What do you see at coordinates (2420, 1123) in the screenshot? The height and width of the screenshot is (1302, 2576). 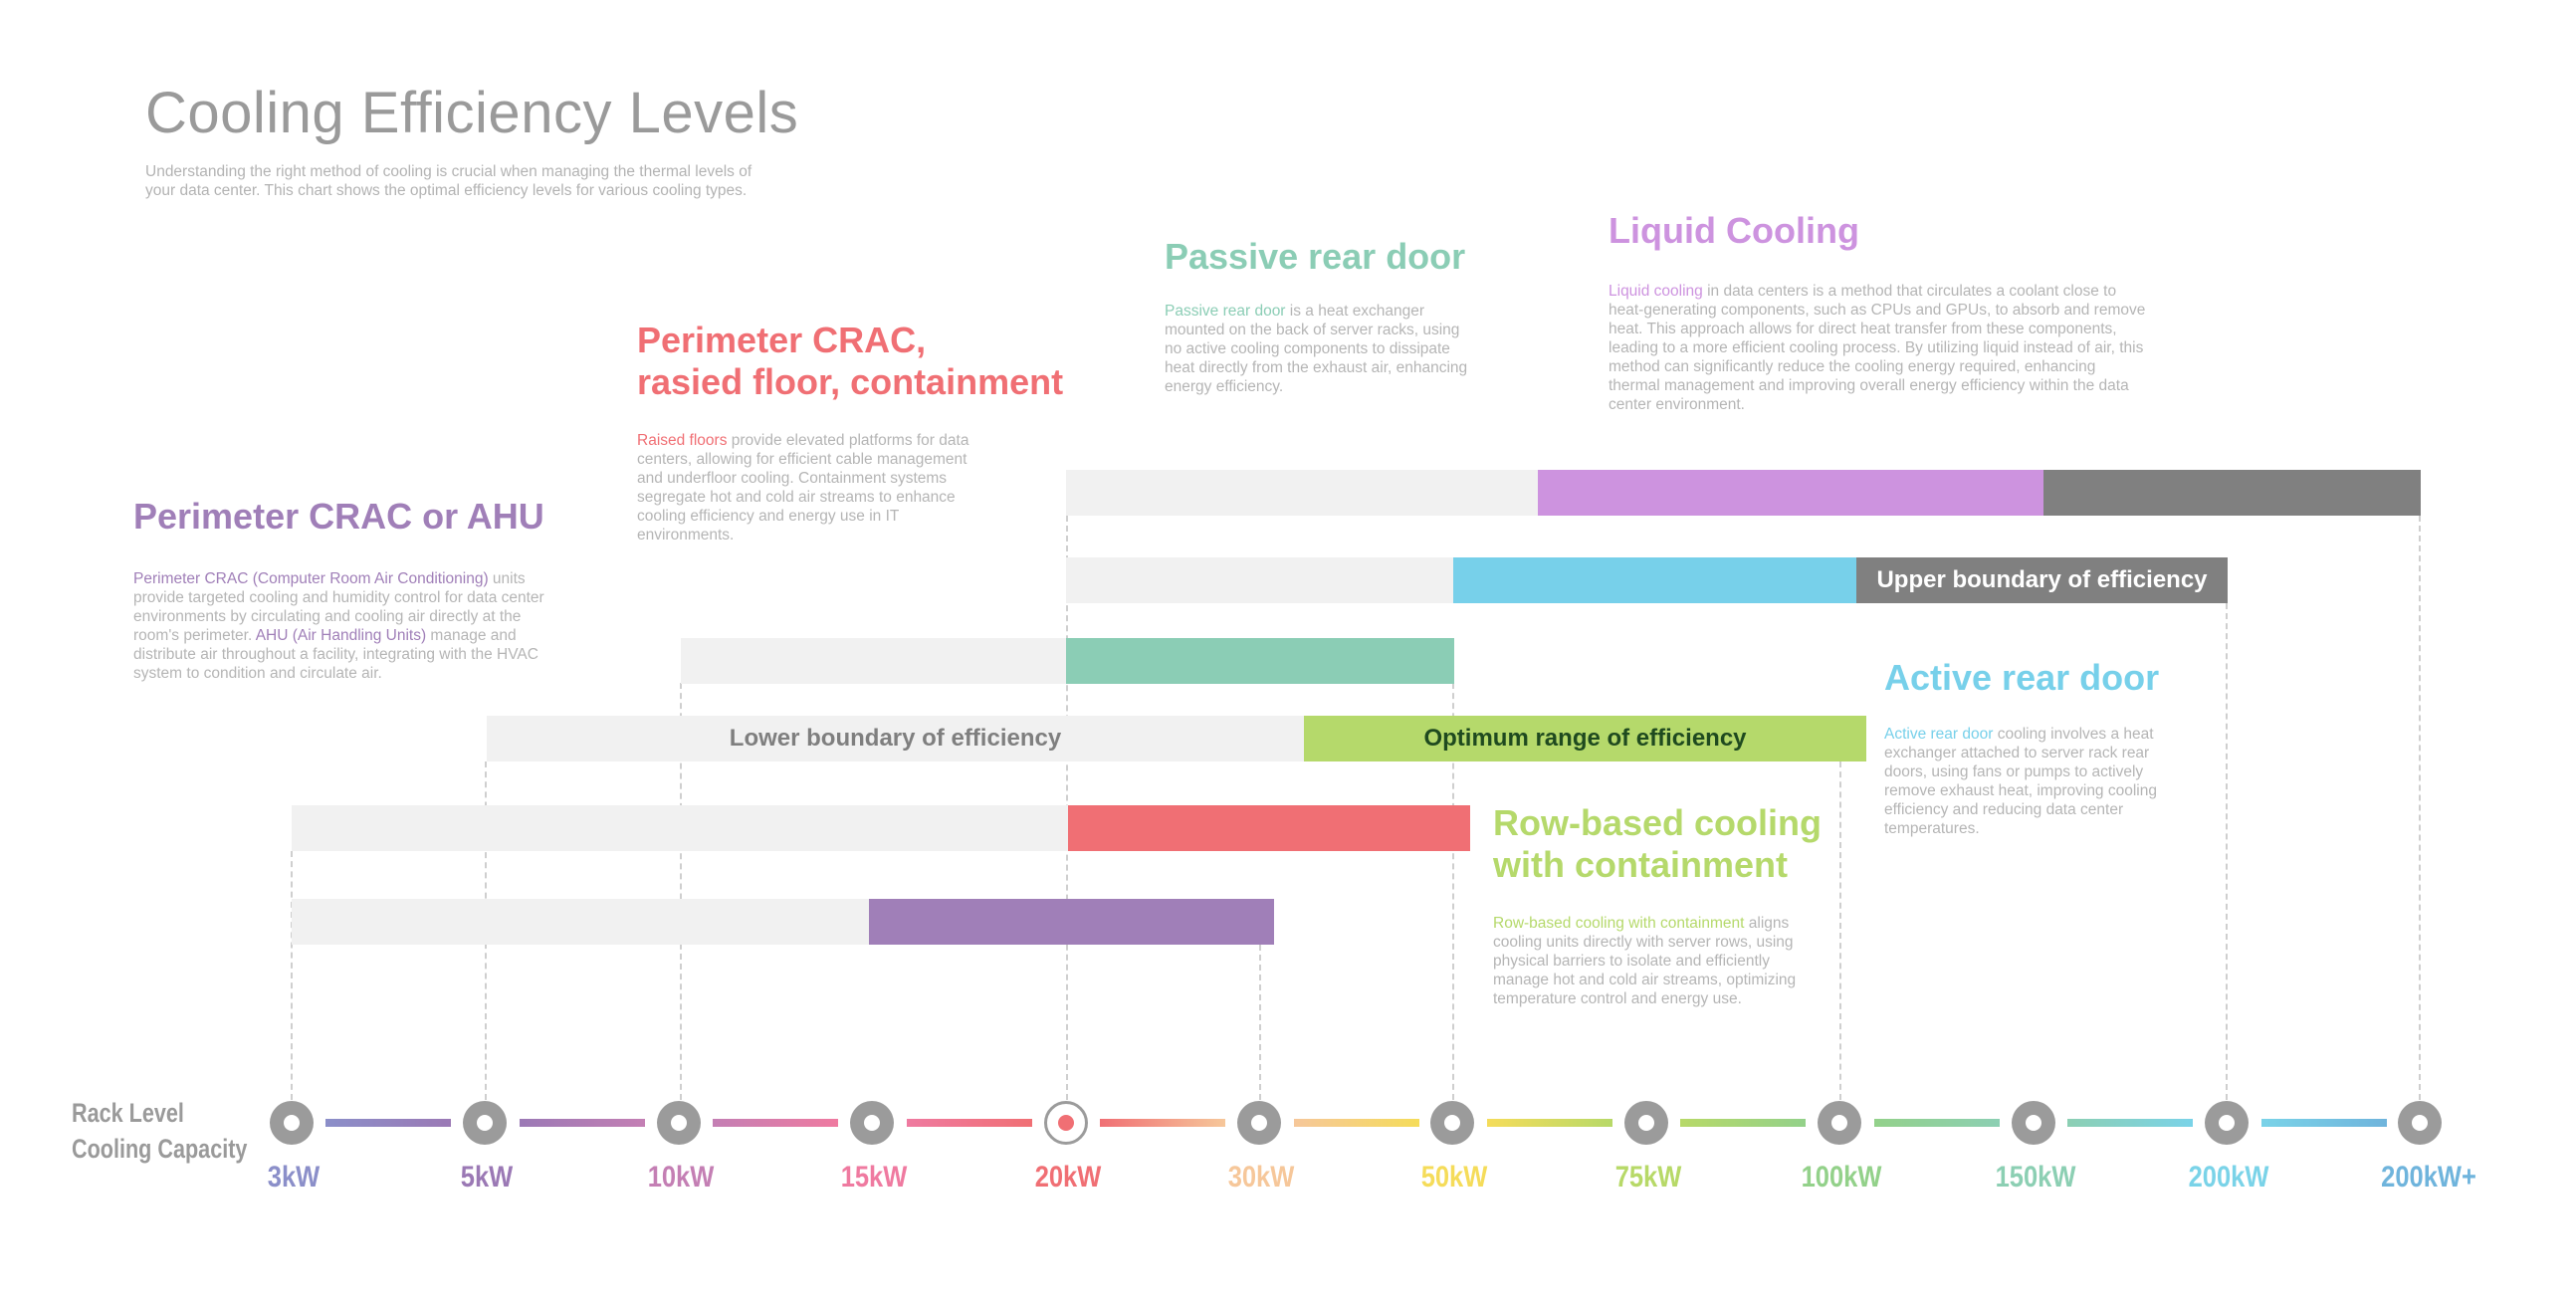 I see `axis-node-200kw-plus` at bounding box center [2420, 1123].